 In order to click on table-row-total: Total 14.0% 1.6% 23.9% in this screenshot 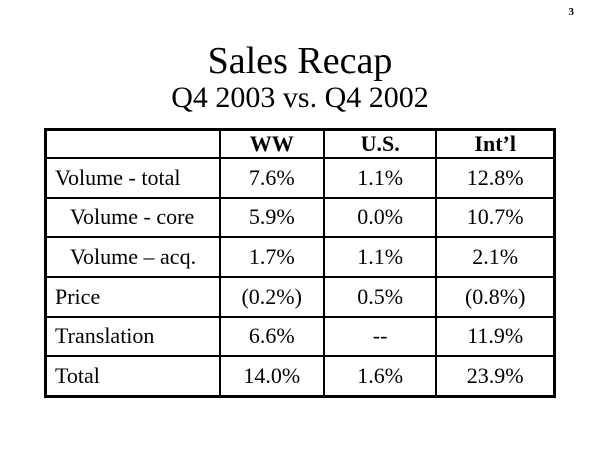, I will do `click(300, 376)`.